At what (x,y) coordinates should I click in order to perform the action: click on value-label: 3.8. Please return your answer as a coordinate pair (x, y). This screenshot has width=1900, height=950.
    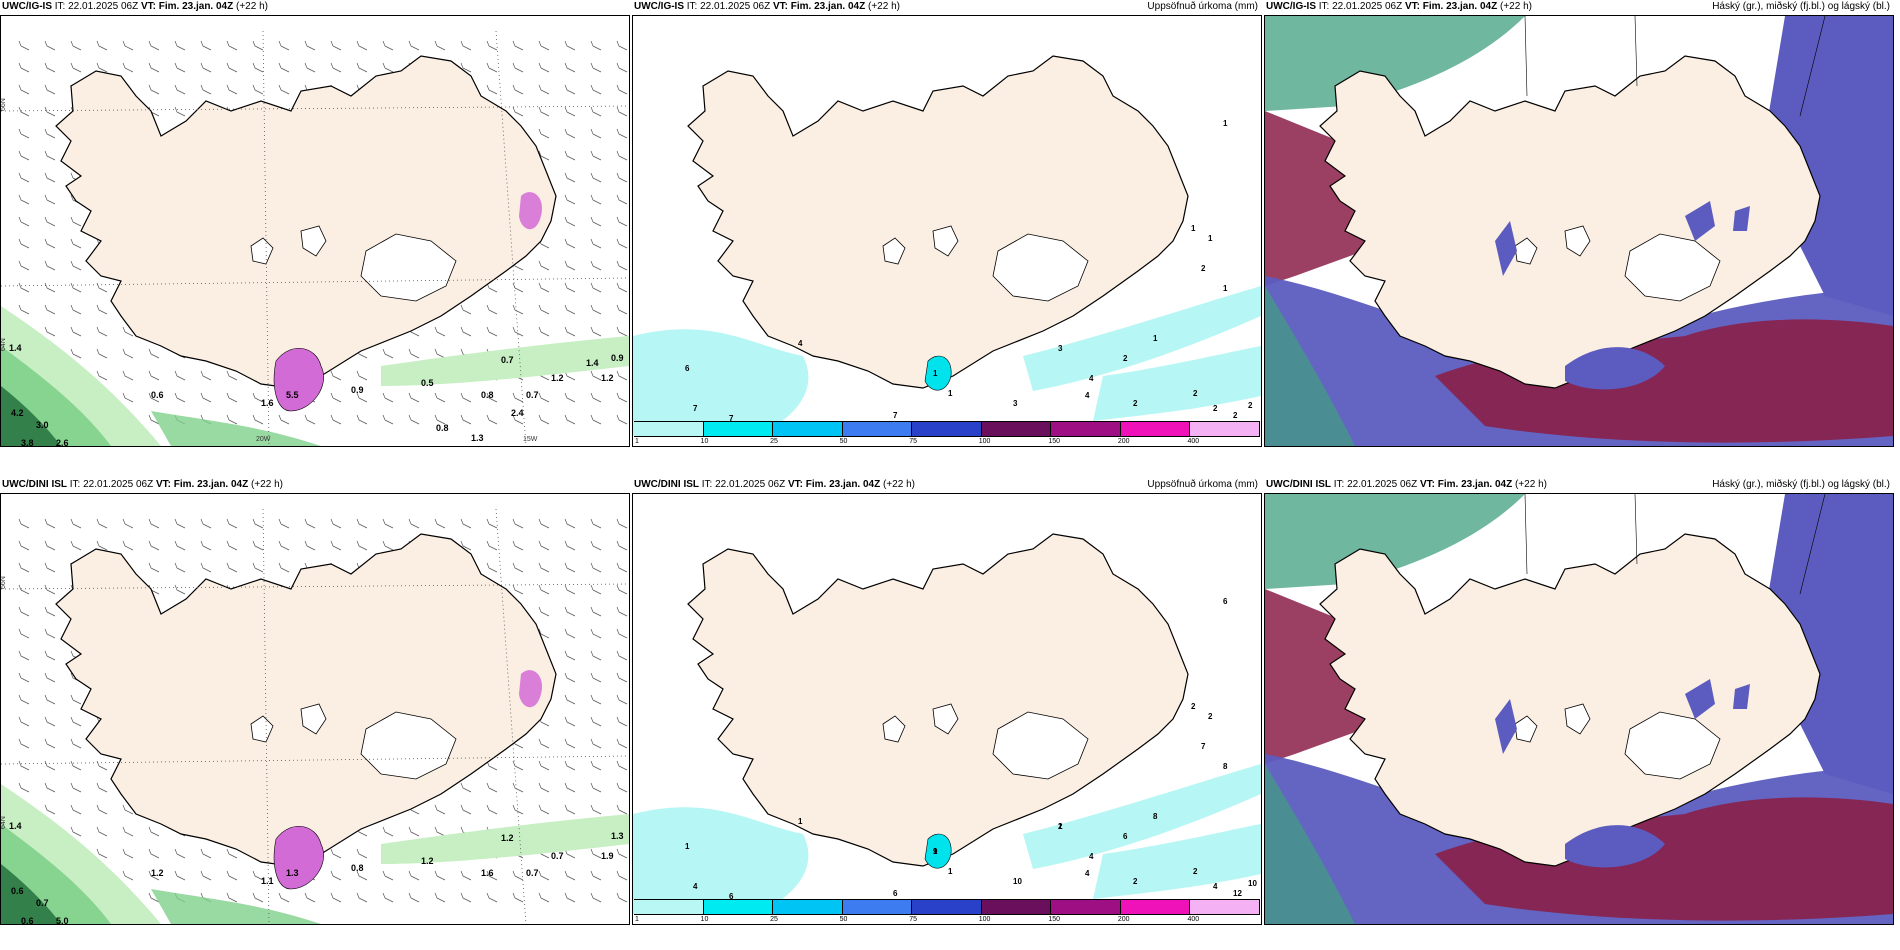
    Looking at the image, I should click on (27, 442).